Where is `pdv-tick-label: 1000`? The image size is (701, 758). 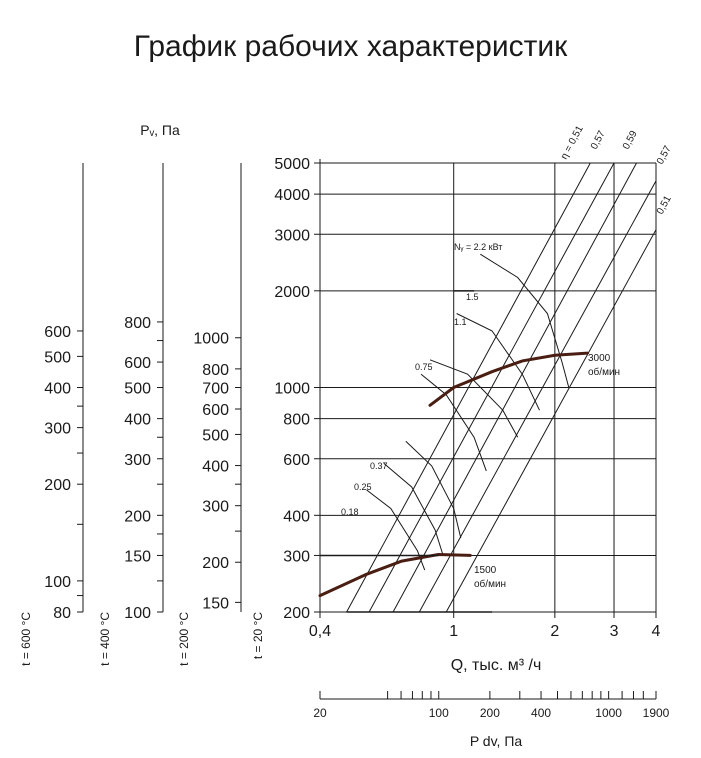
pdv-tick-label: 1000 is located at coordinates (608, 713).